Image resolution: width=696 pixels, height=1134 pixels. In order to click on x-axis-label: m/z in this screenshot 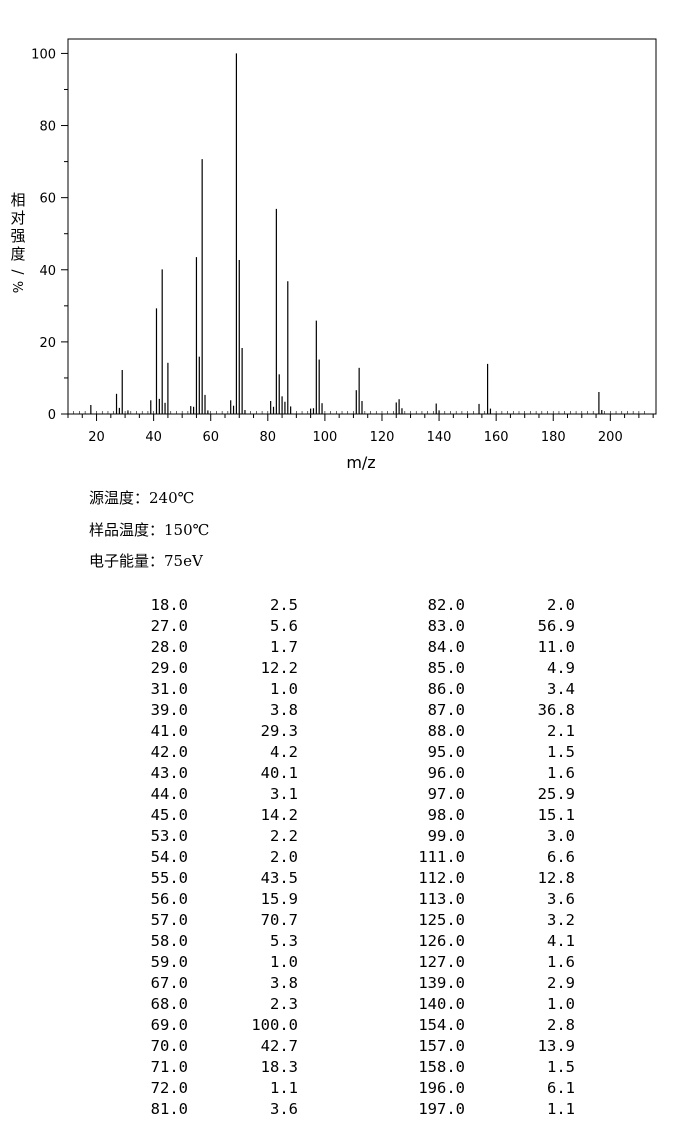, I will do `click(360, 462)`.